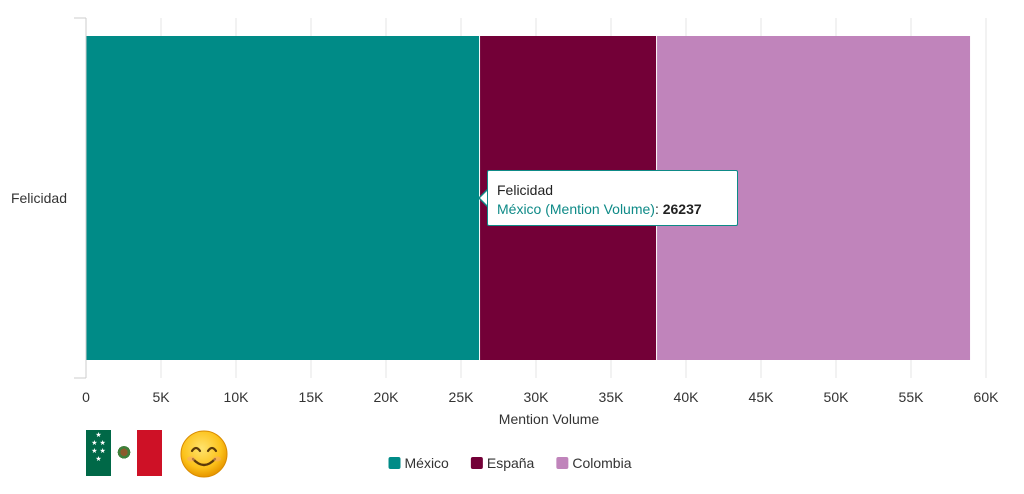  I want to click on legend-swatch-méxico, so click(394, 463).